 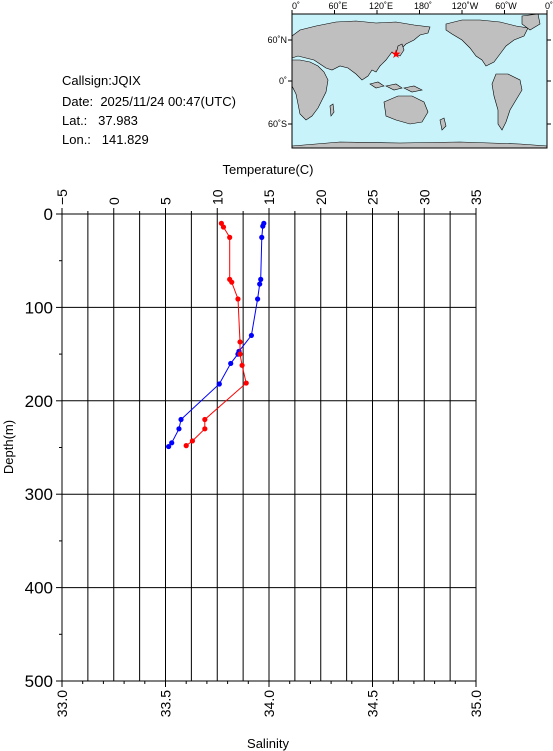 What do you see at coordinates (114, 201) in the screenshot?
I see `top-tick-label: 0` at bounding box center [114, 201].